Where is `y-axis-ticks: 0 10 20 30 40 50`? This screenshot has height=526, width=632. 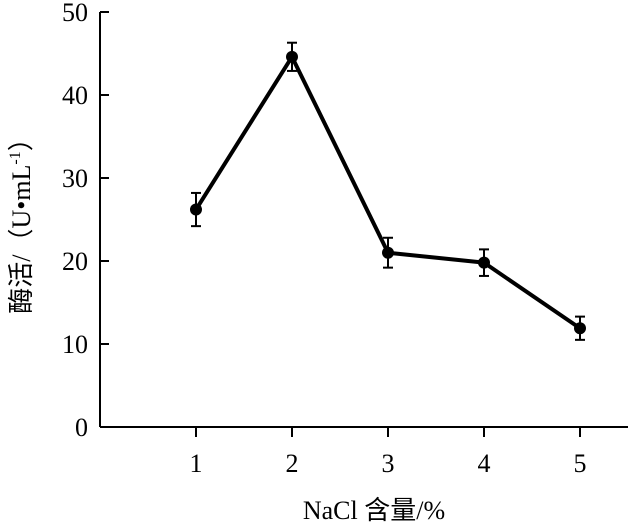 y-axis-ticks: 0 10 20 30 40 50 is located at coordinates (85, 221).